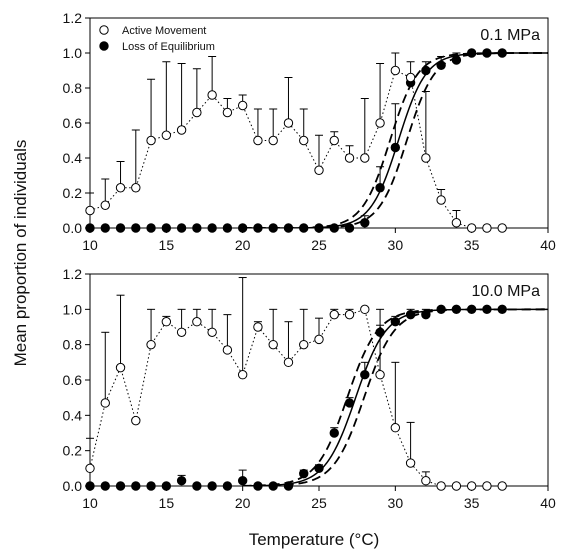 This screenshot has width=574, height=558. What do you see at coordinates (73, 380) in the screenshot?
I see `y-tick-label: 0.6` at bounding box center [73, 380].